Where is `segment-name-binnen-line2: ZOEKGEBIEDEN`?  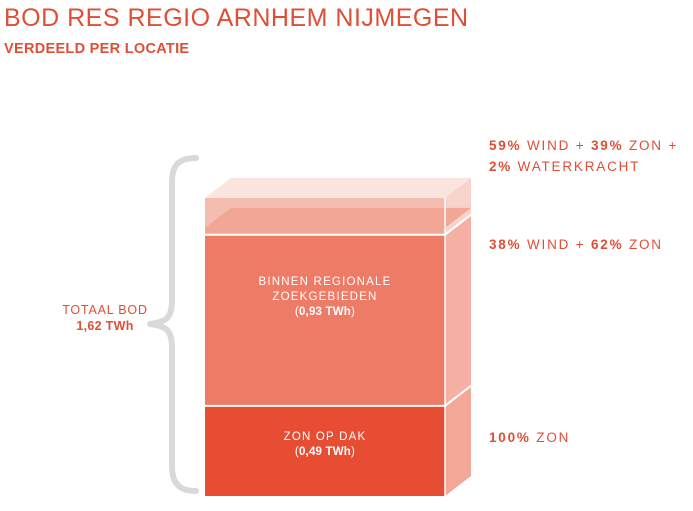
segment-name-binnen-line2: ZOEKGEBIEDEN is located at coordinates (325, 297).